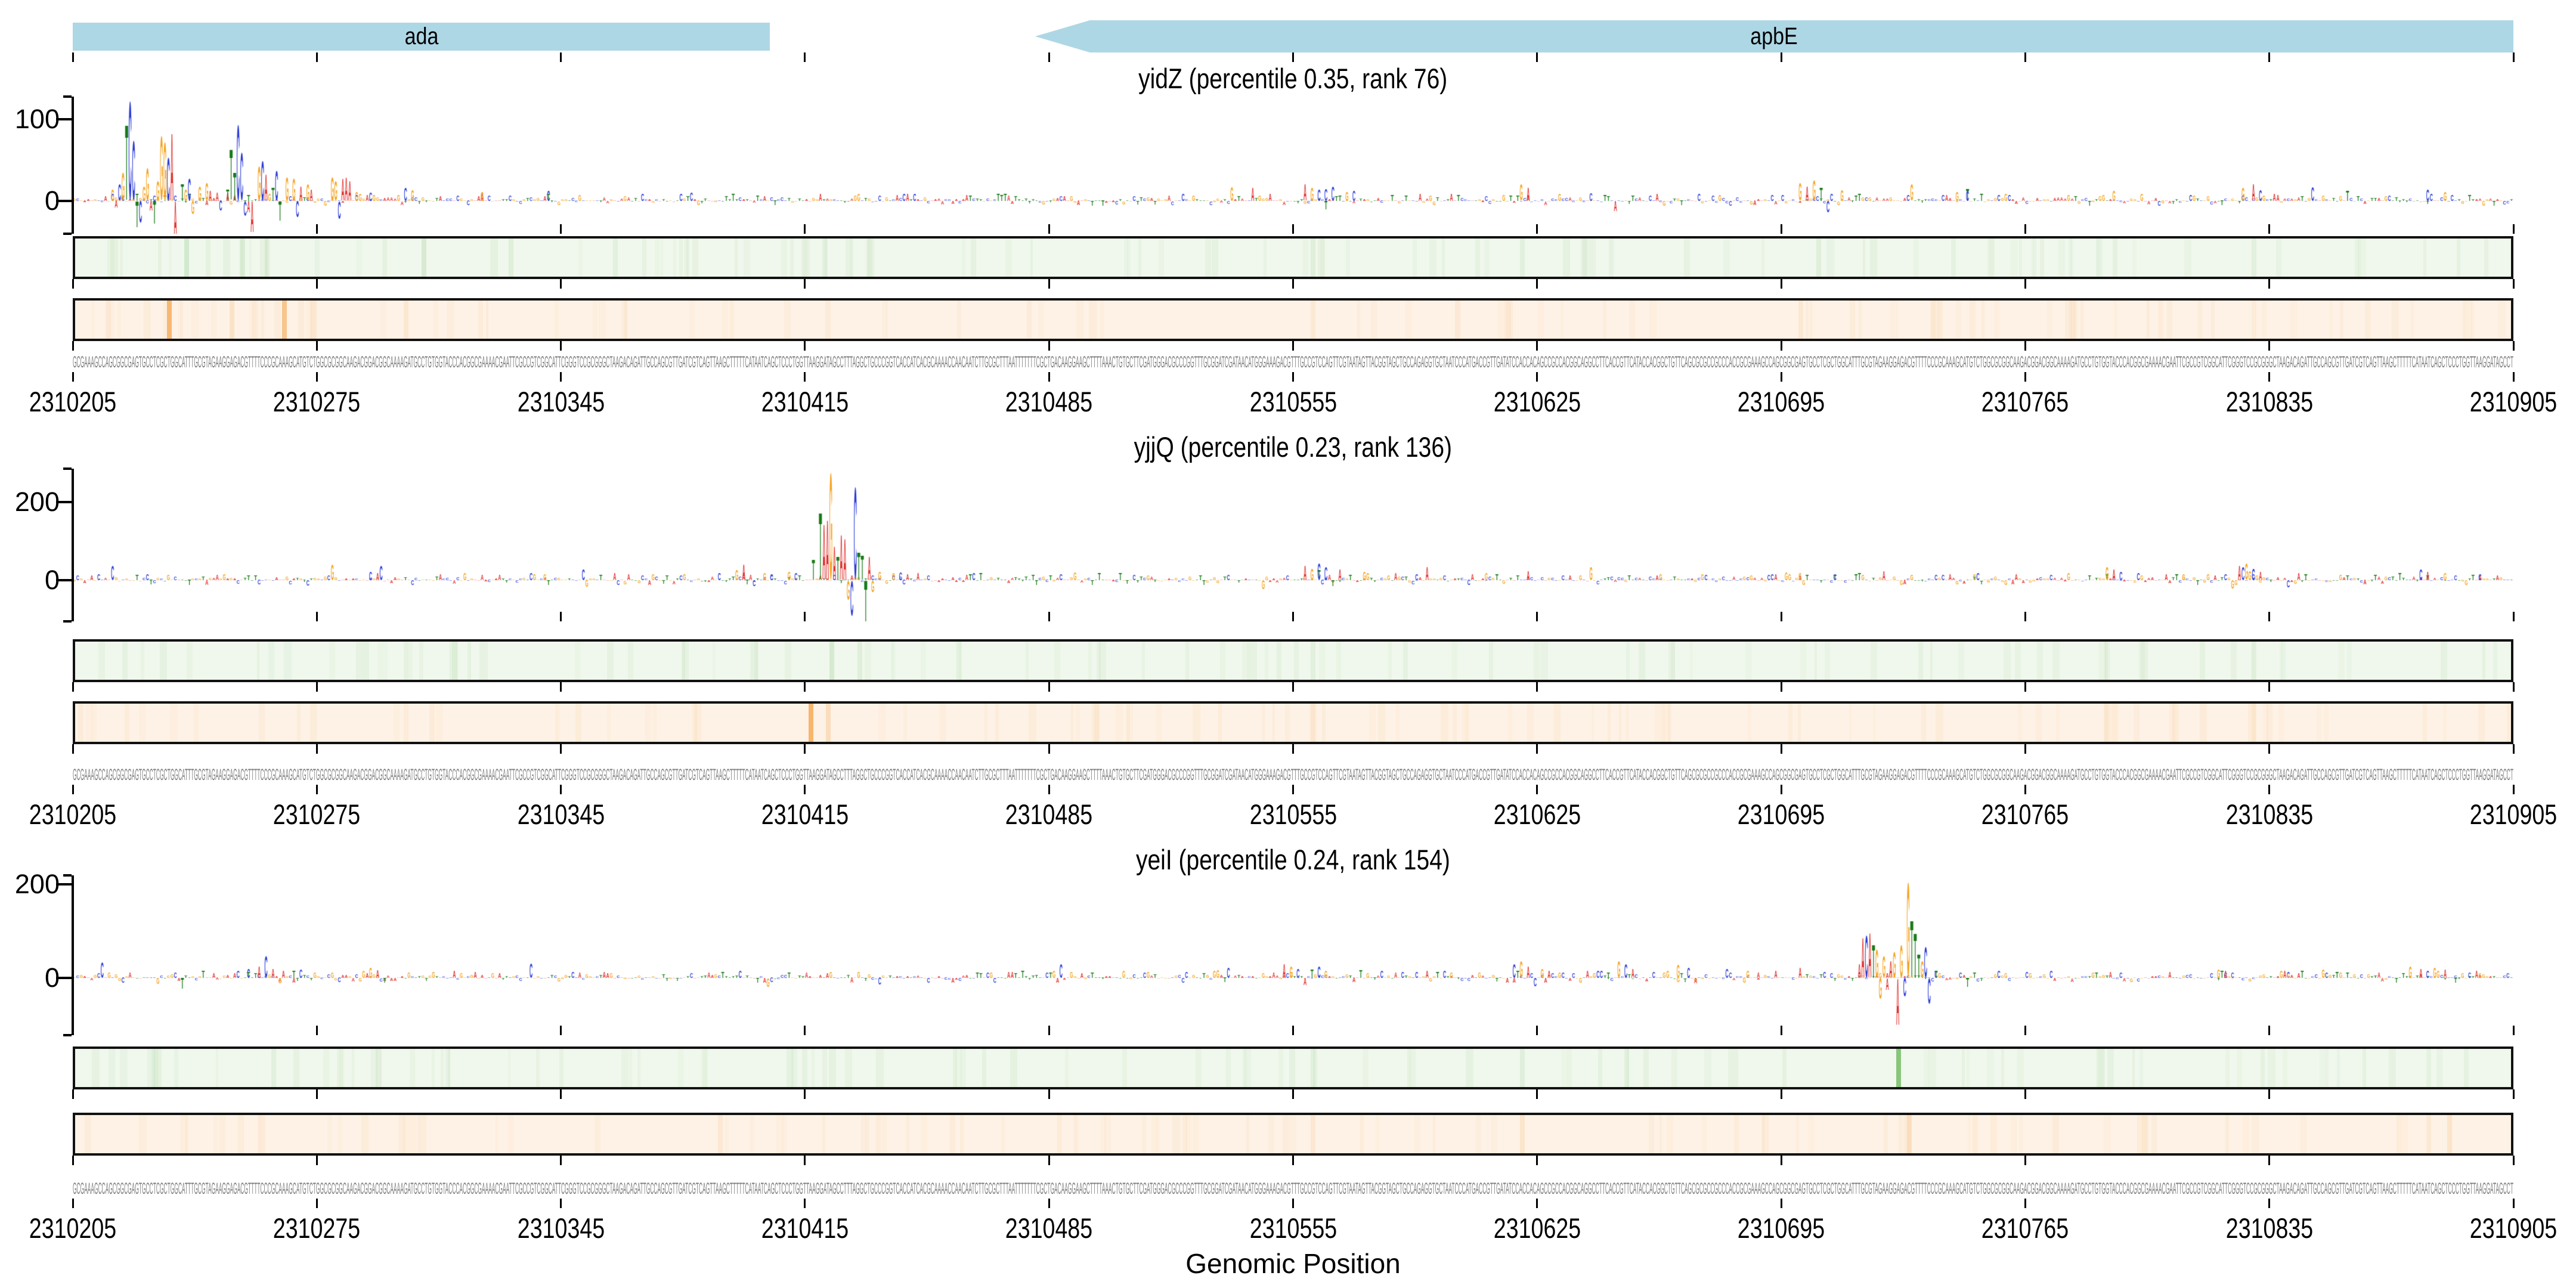  What do you see at coordinates (64, 580) in the screenshot?
I see `y-tick` at bounding box center [64, 580].